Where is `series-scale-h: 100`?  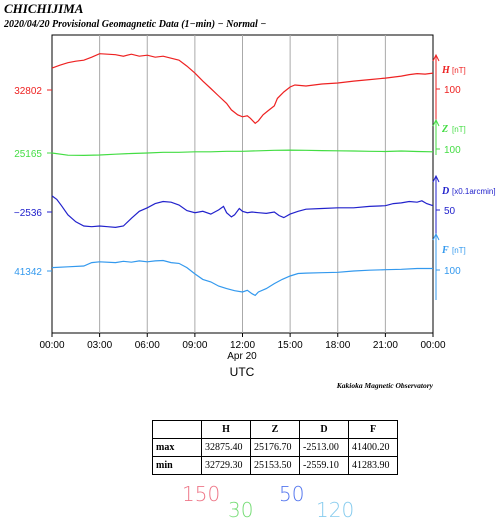 series-scale-h: 100 is located at coordinates (452, 90).